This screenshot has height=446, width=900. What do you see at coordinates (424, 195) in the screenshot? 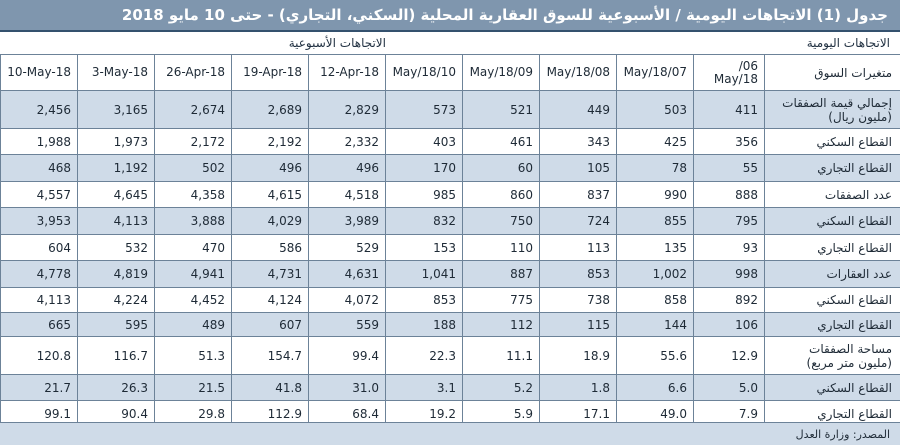
I see `value-cell: 985` at bounding box center [424, 195].